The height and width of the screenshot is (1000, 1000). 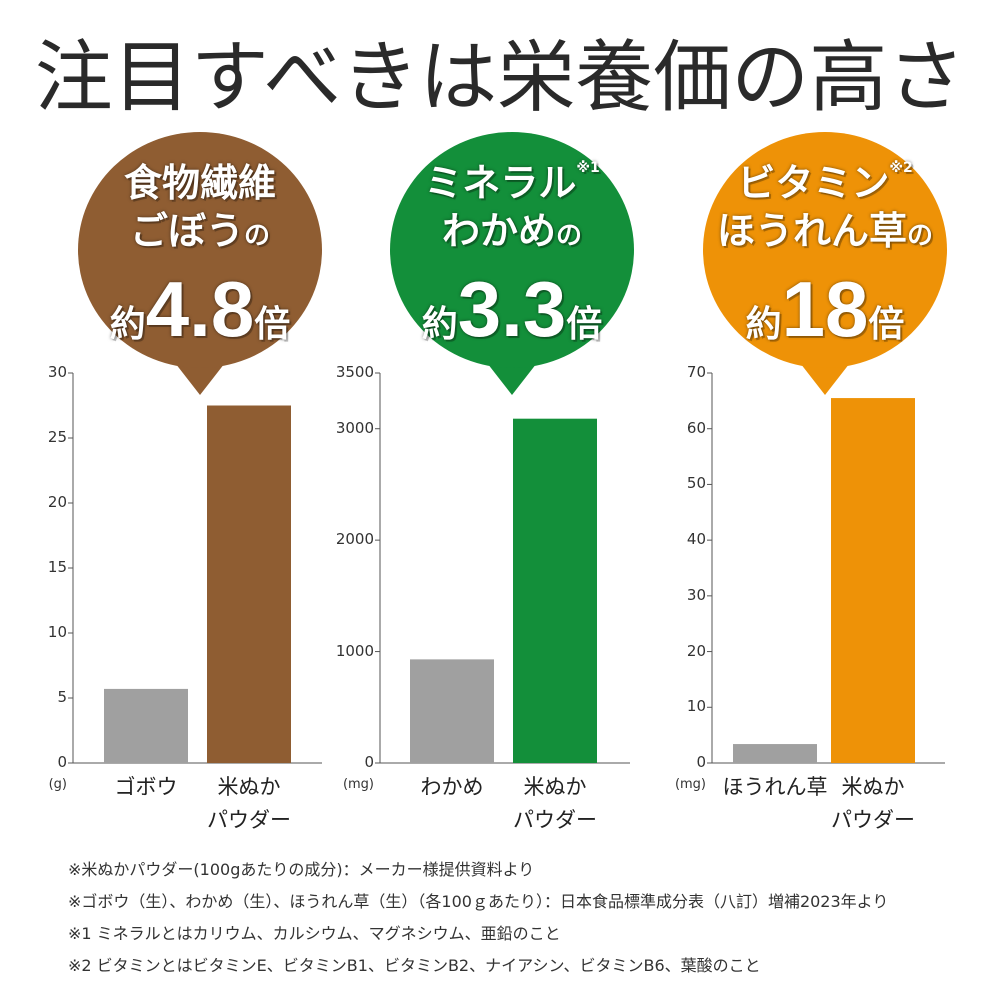 What do you see at coordinates (57, 437) in the screenshot?
I see `y-tick-label: 25` at bounding box center [57, 437].